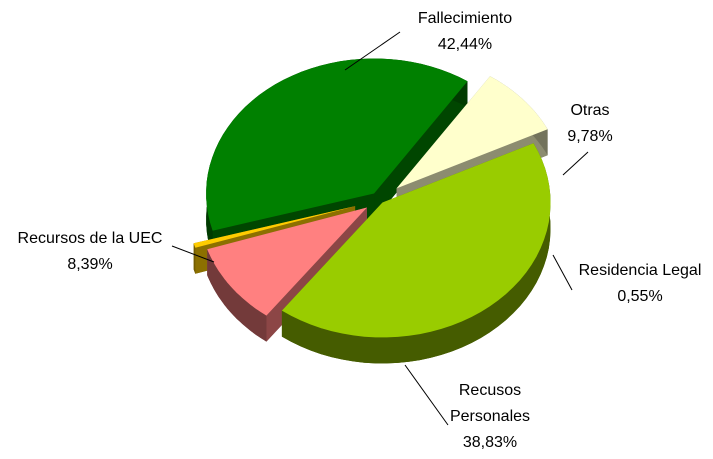 The width and height of the screenshot is (713, 459). I want to click on slice-side, so click(421, 150).